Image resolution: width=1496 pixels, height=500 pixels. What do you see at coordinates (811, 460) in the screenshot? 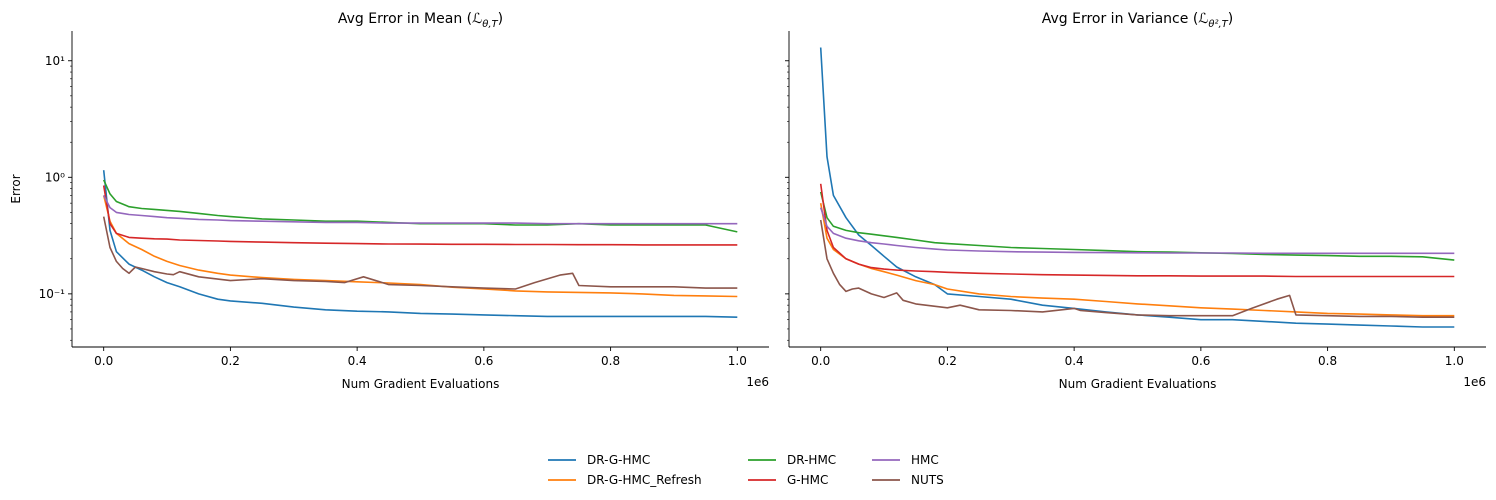
I see `legend-label: DR-HMC` at bounding box center [811, 460].